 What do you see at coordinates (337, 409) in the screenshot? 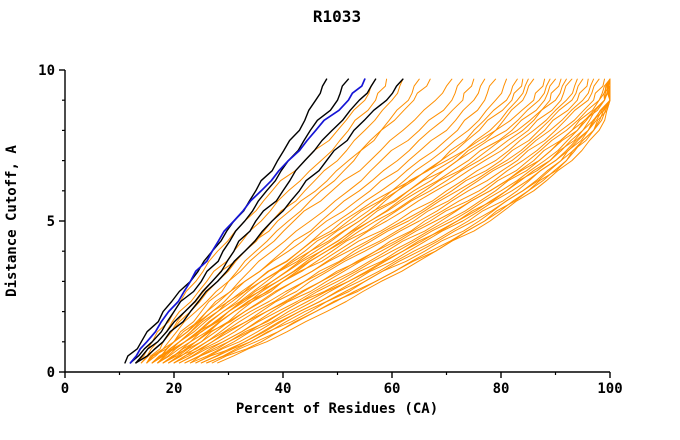
I see `x-axis-label: Percent of Residues (CA)` at bounding box center [337, 409].